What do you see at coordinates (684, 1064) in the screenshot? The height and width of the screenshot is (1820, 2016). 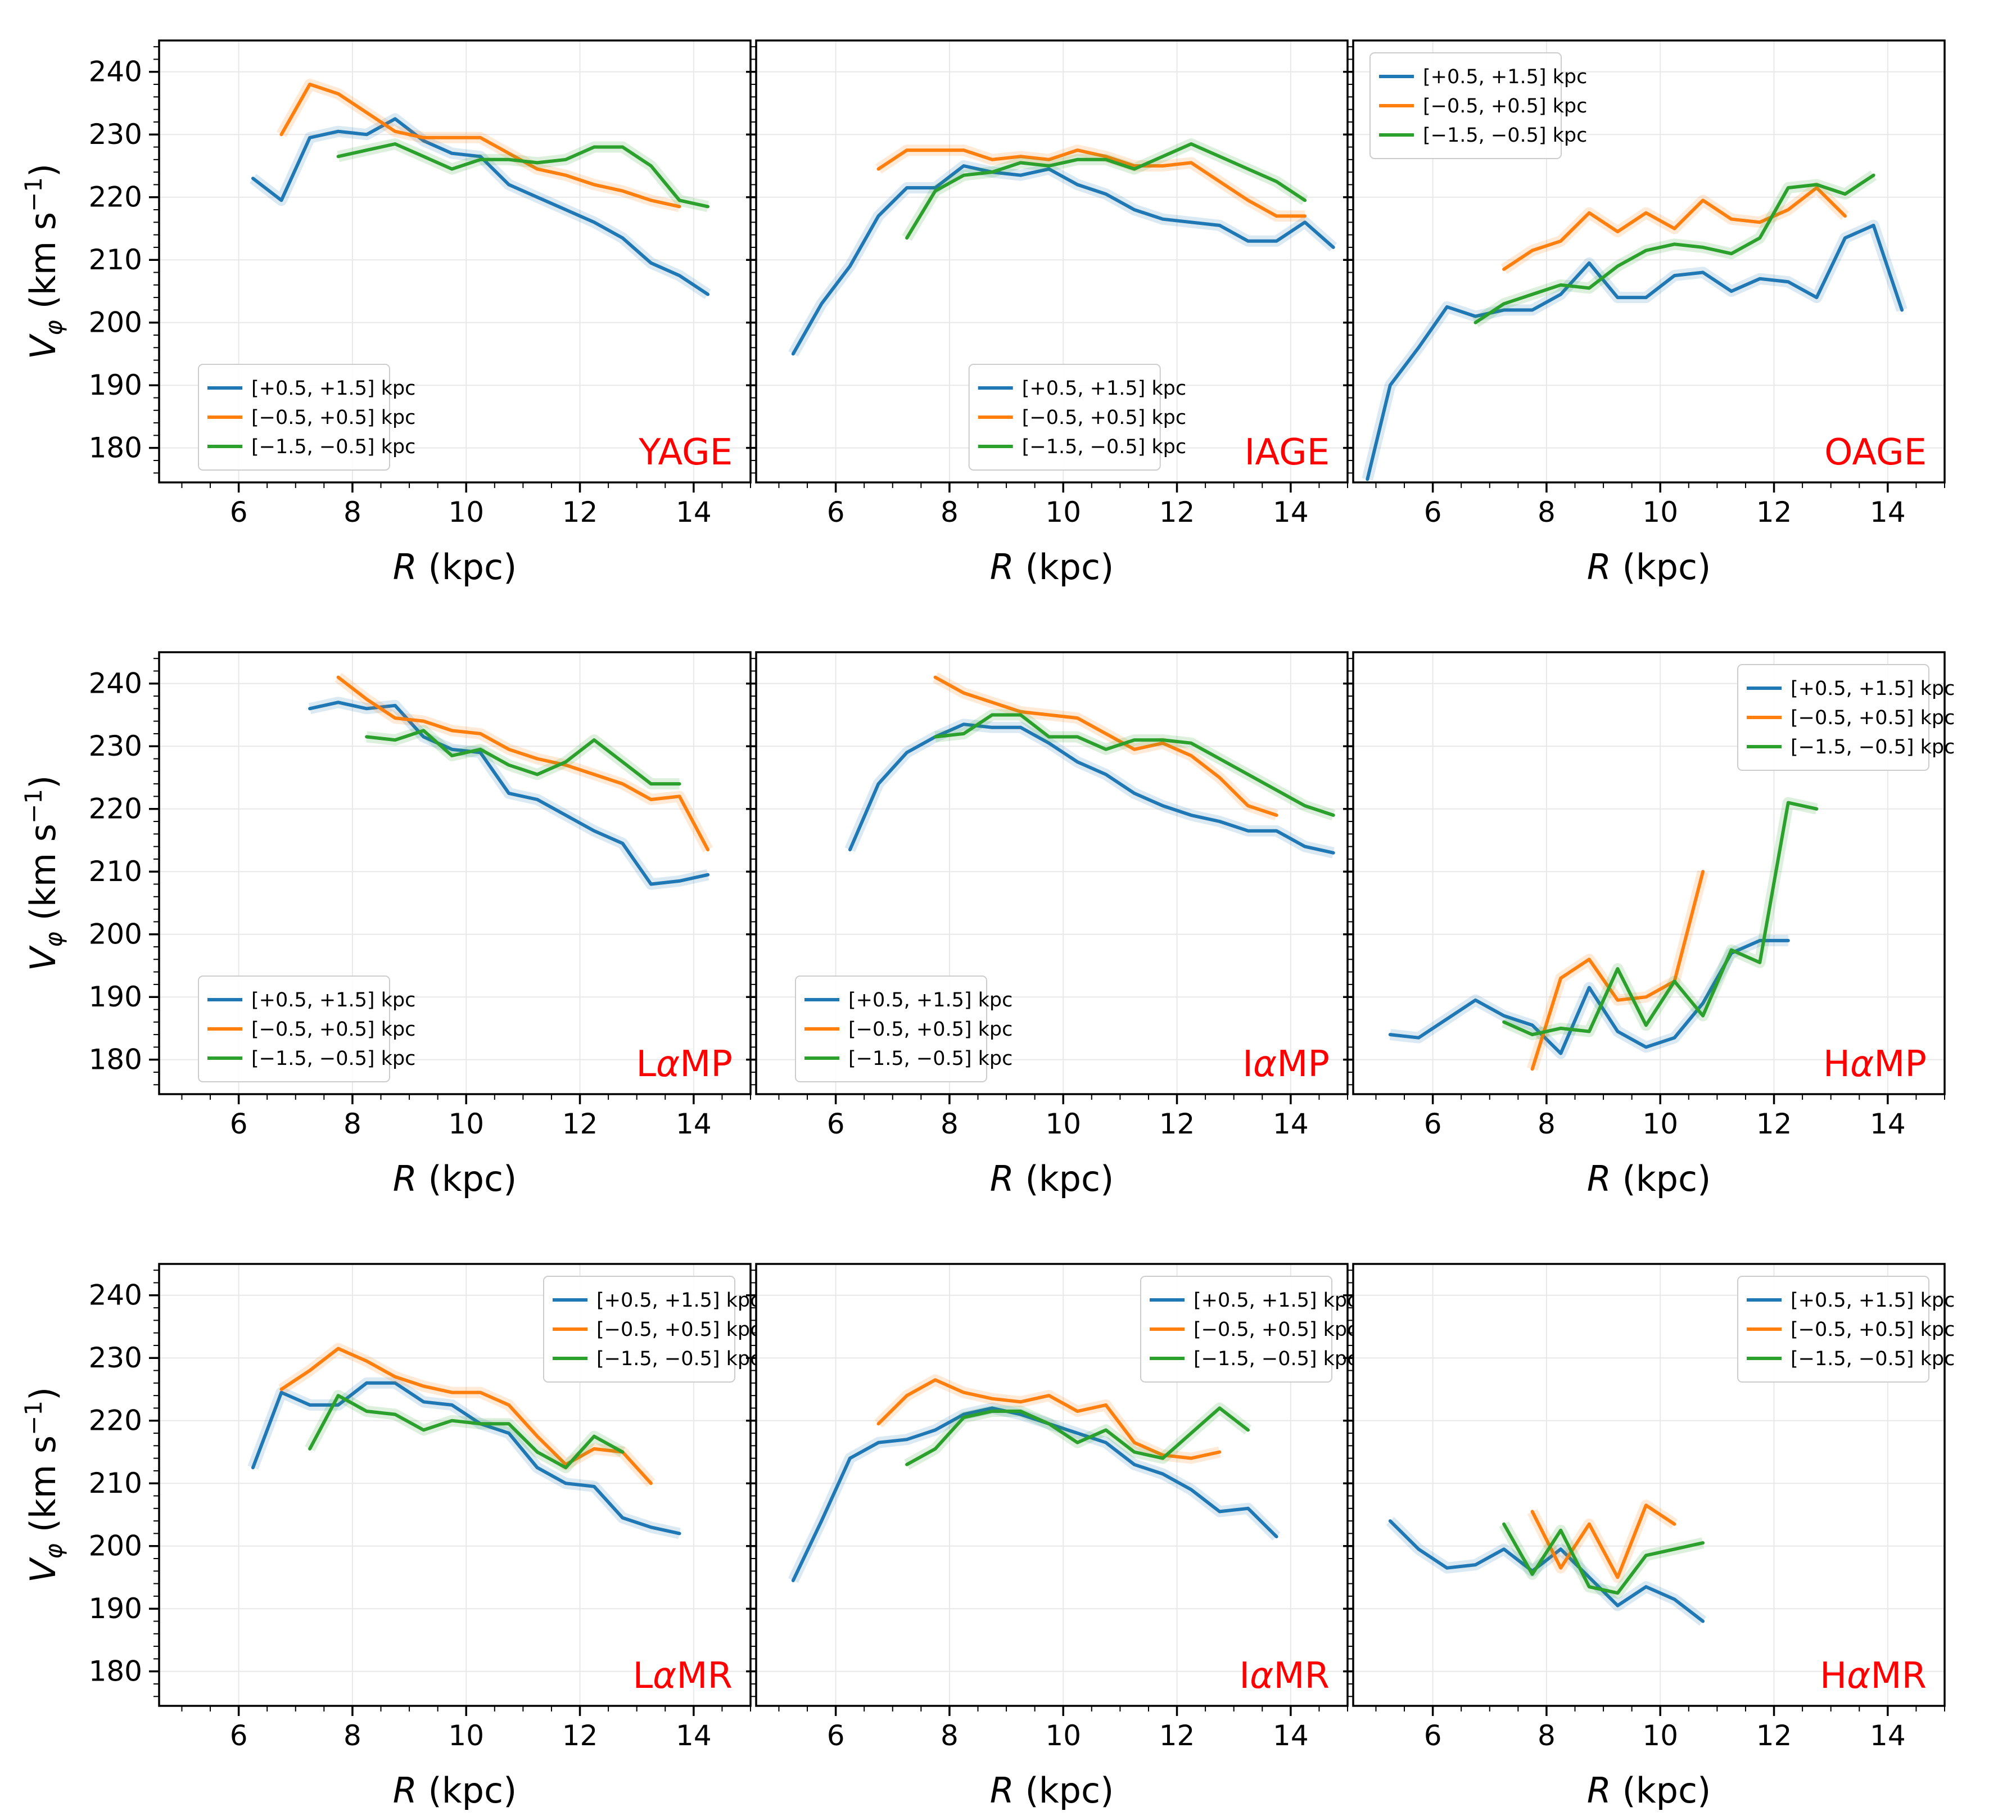 I see `panel-title-LαMP: LαMP` at bounding box center [684, 1064].